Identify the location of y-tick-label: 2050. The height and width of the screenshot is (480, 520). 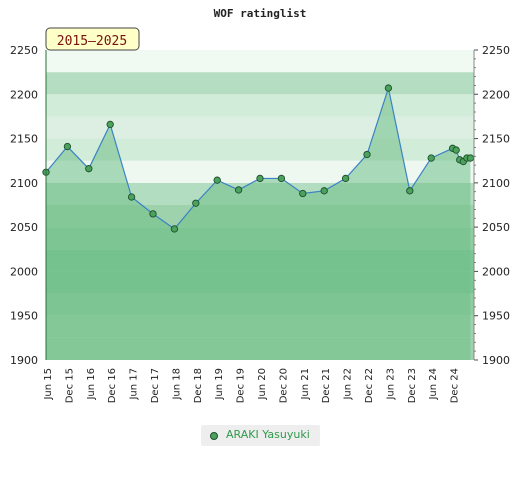
(24, 227).